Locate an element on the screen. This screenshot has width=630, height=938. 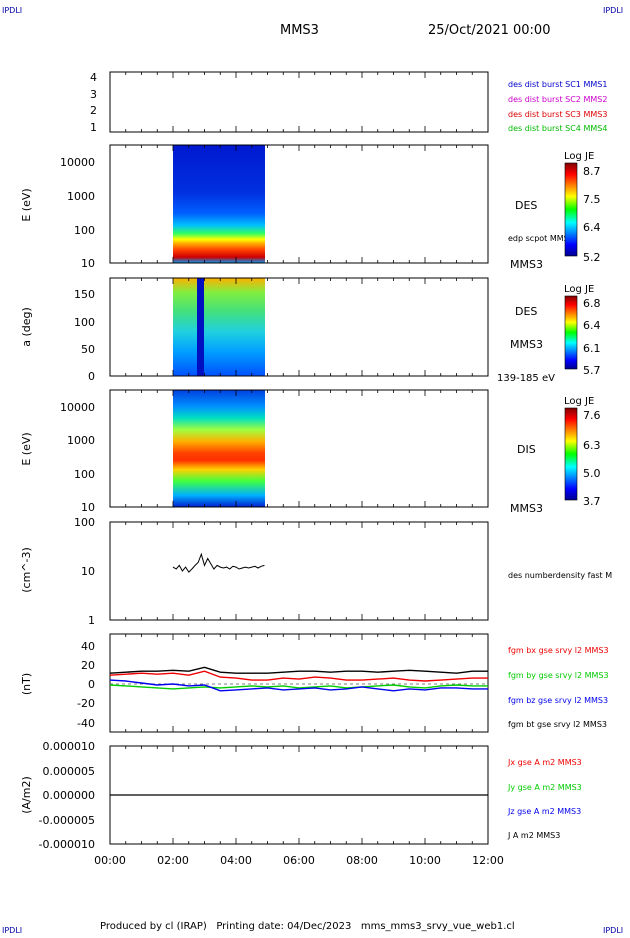
tick-label: -20 is located at coordinates (86, 703).